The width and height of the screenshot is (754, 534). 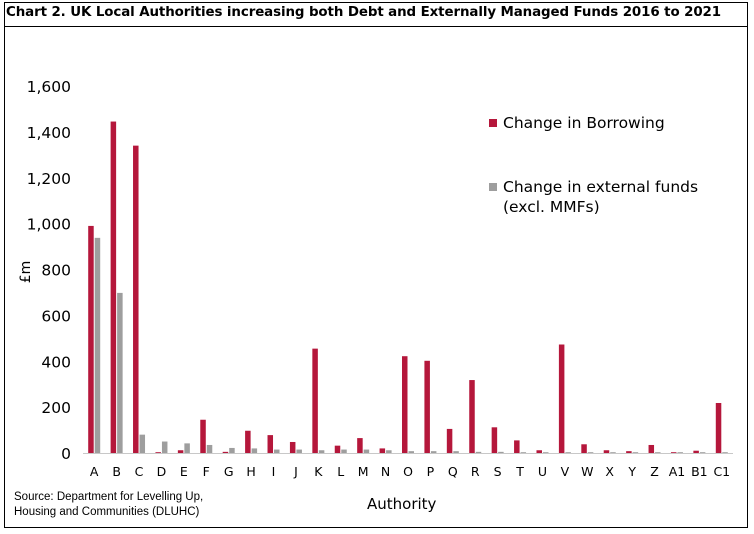 What do you see at coordinates (584, 448) in the screenshot?
I see `bar-borrowing-W` at bounding box center [584, 448].